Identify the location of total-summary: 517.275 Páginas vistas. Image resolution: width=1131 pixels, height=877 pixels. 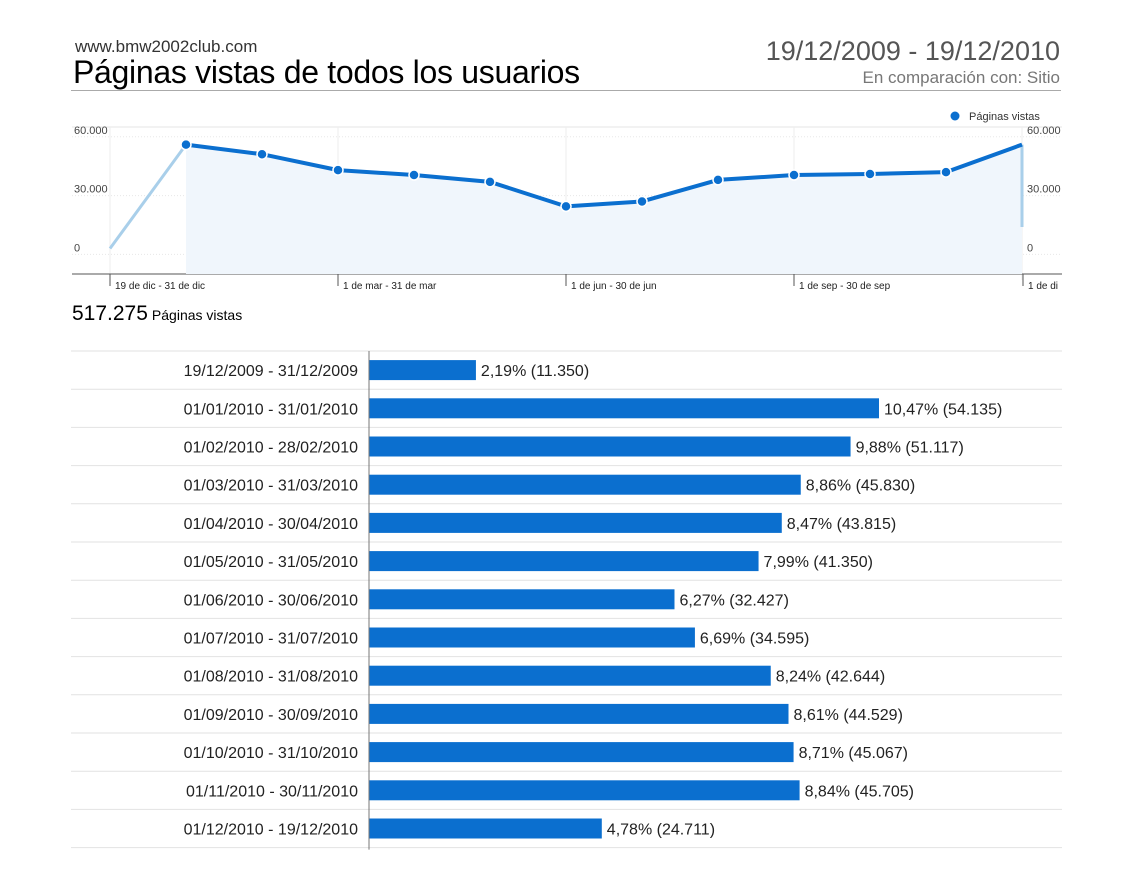
(157, 314).